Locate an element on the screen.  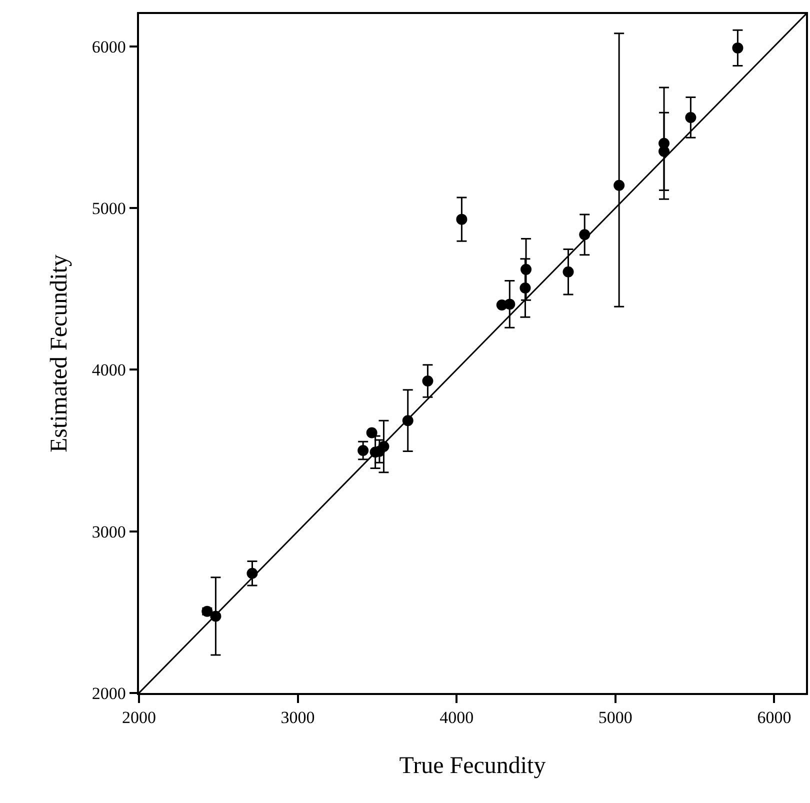
x-tick-label: 2000 is located at coordinates (139, 718).